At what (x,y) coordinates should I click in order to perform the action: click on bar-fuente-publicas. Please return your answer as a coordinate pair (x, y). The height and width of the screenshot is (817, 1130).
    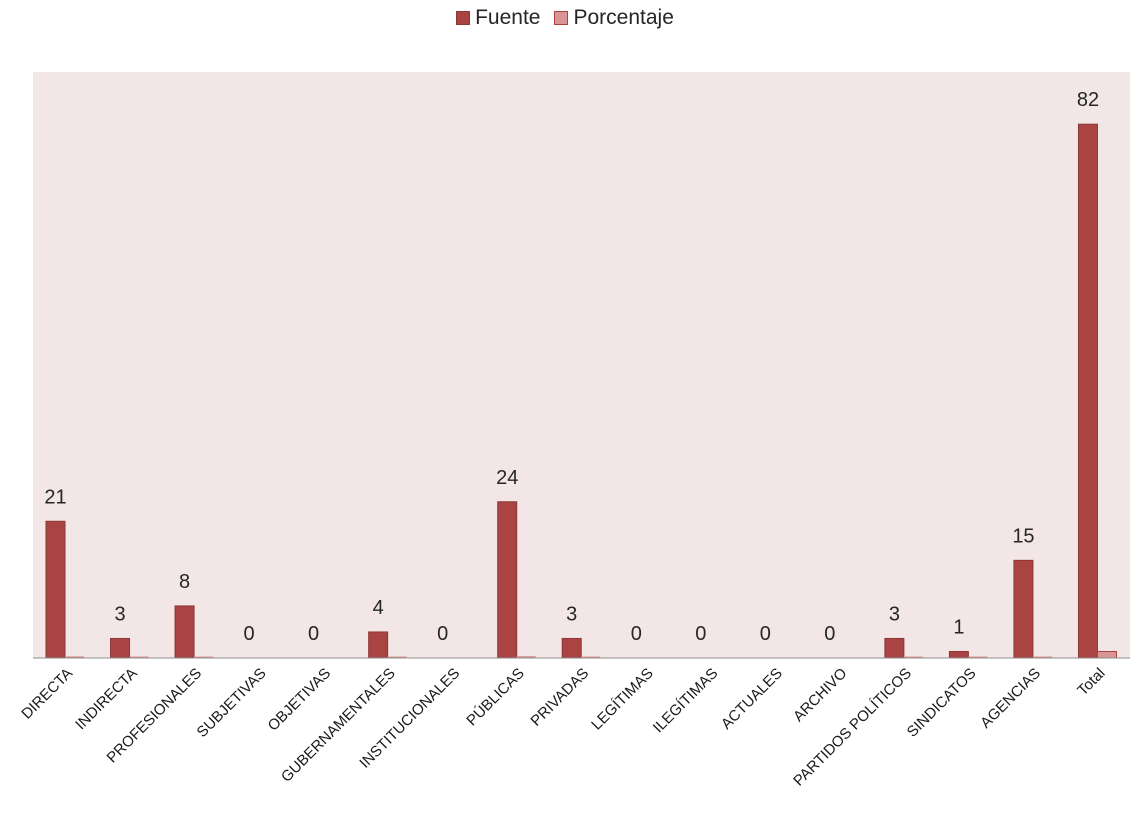
    Looking at the image, I should click on (507, 580).